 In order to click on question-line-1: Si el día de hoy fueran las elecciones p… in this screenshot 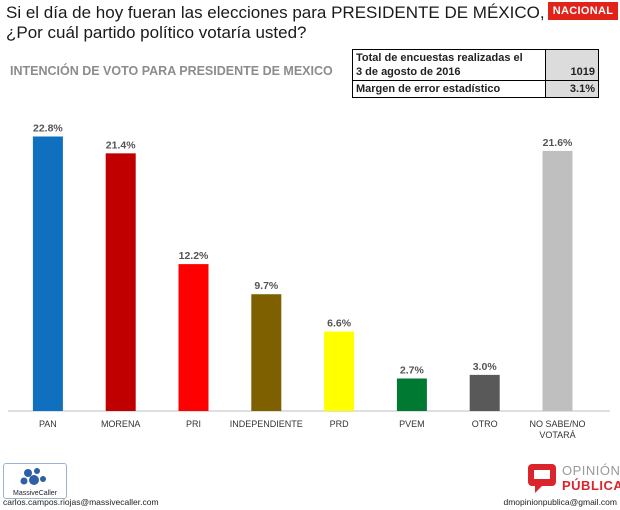, I will do `click(275, 12)`.